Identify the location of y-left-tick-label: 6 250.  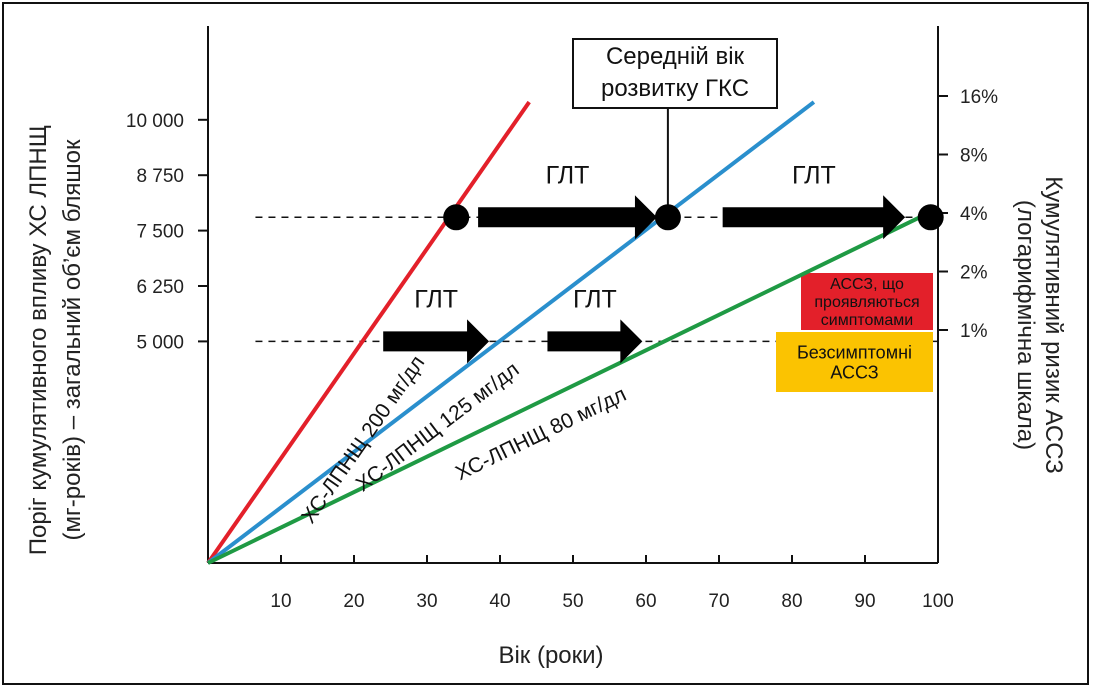
(160, 287).